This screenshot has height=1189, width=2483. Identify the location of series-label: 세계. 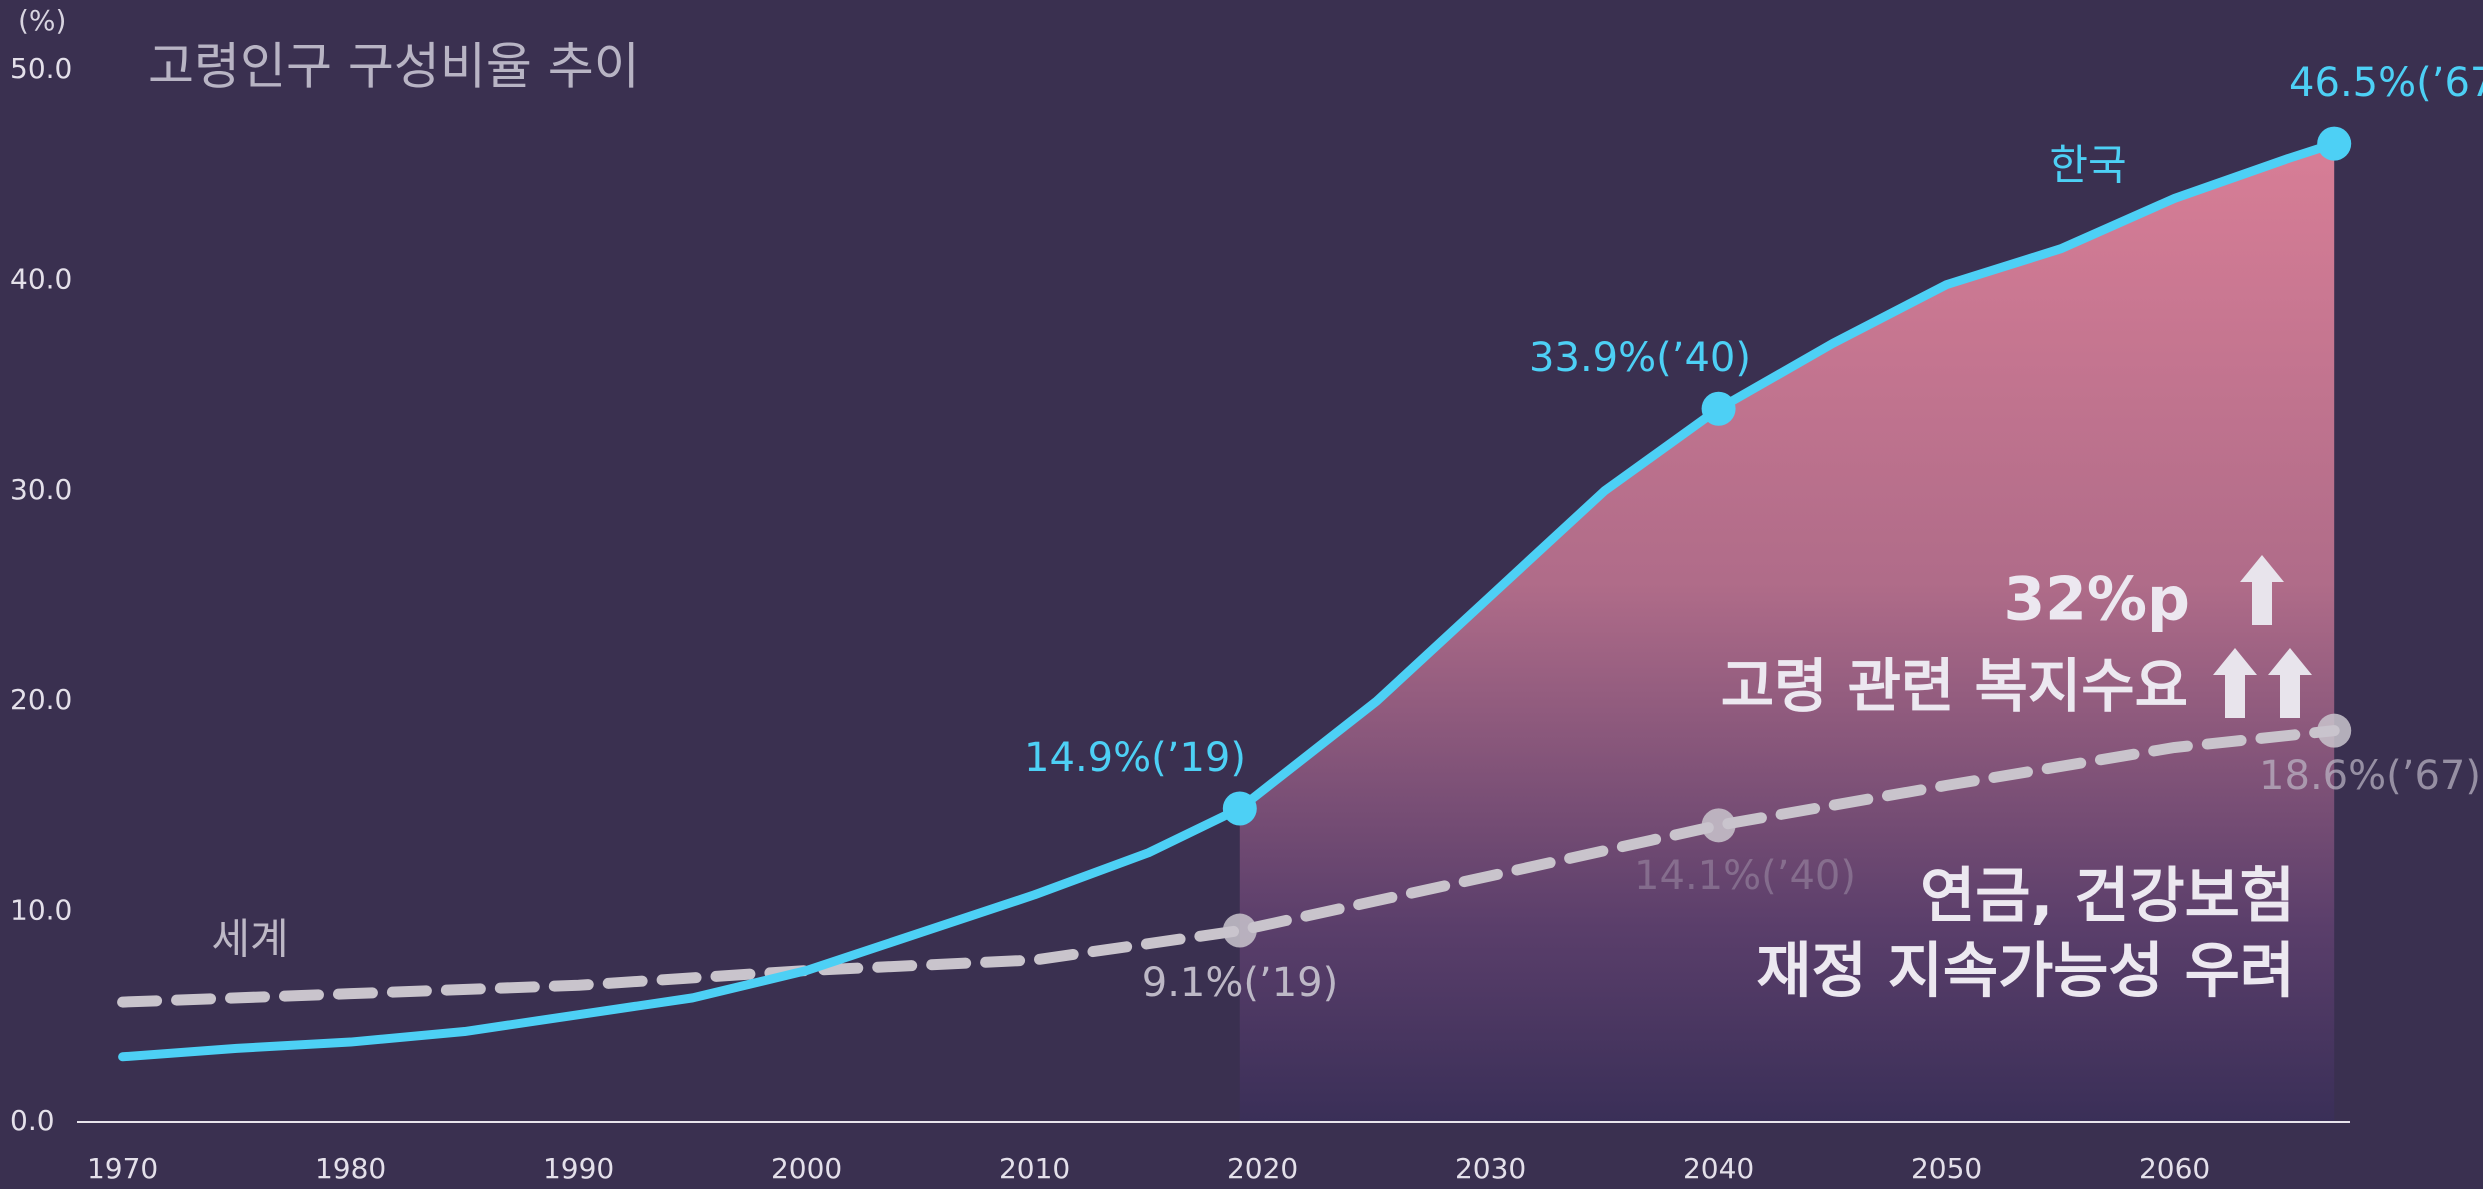
(249, 939).